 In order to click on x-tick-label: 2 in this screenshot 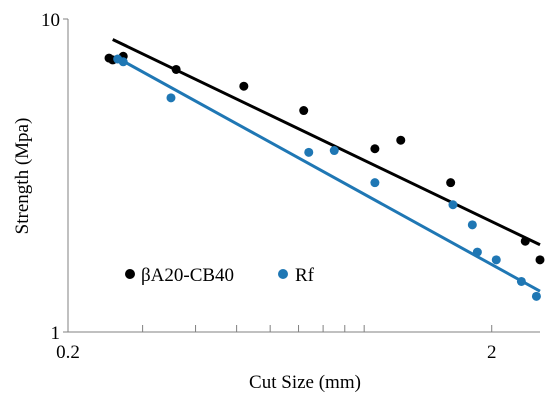, I will do `click(492, 352)`.